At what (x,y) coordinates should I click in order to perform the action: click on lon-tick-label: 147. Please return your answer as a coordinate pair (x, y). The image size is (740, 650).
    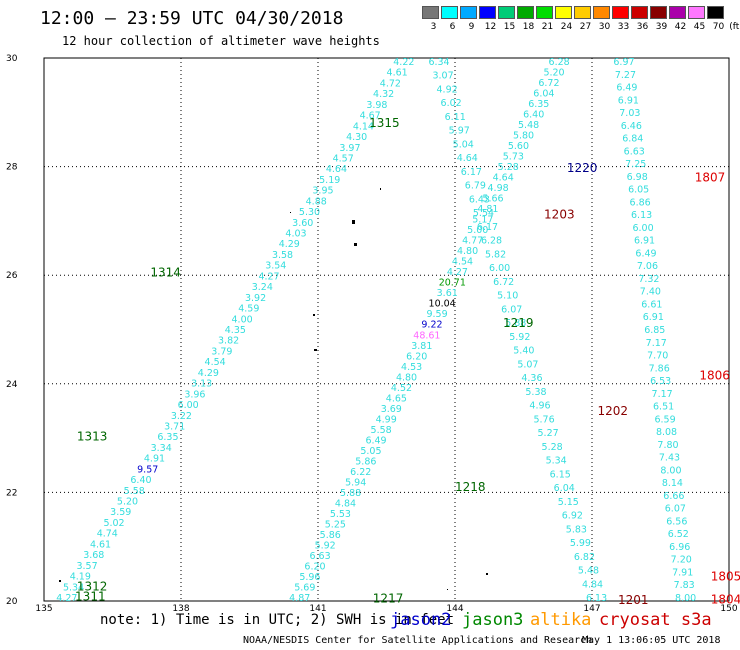
    Looking at the image, I should click on (591, 609).